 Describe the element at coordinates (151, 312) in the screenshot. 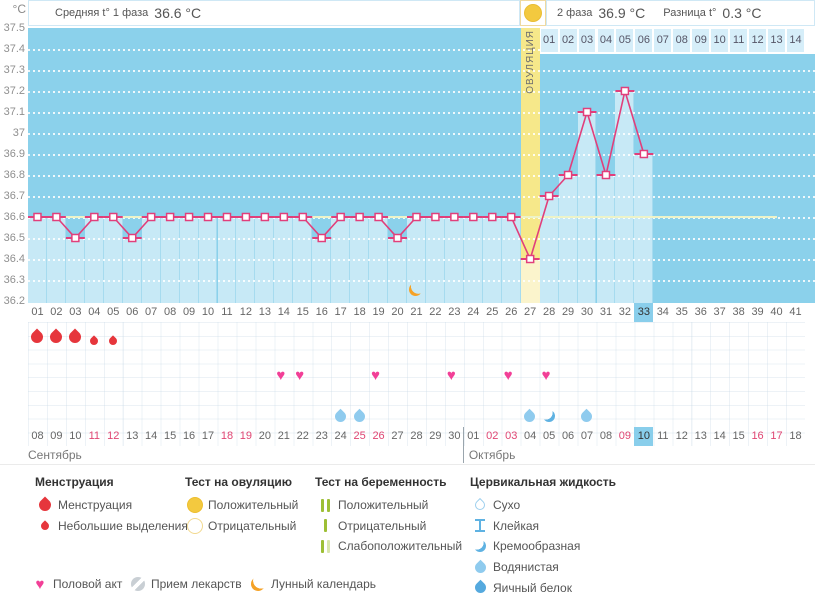

I see `cycle-day-cell: 07` at that location.